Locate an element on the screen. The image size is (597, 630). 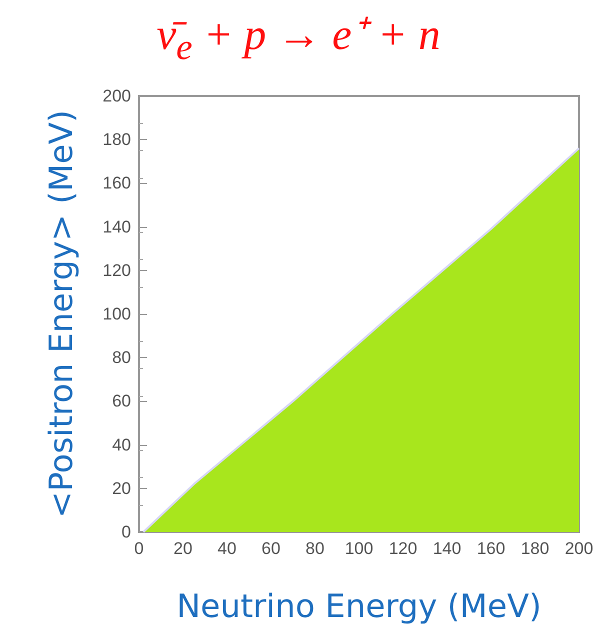
x-tick-label: 100 is located at coordinates (359, 548).